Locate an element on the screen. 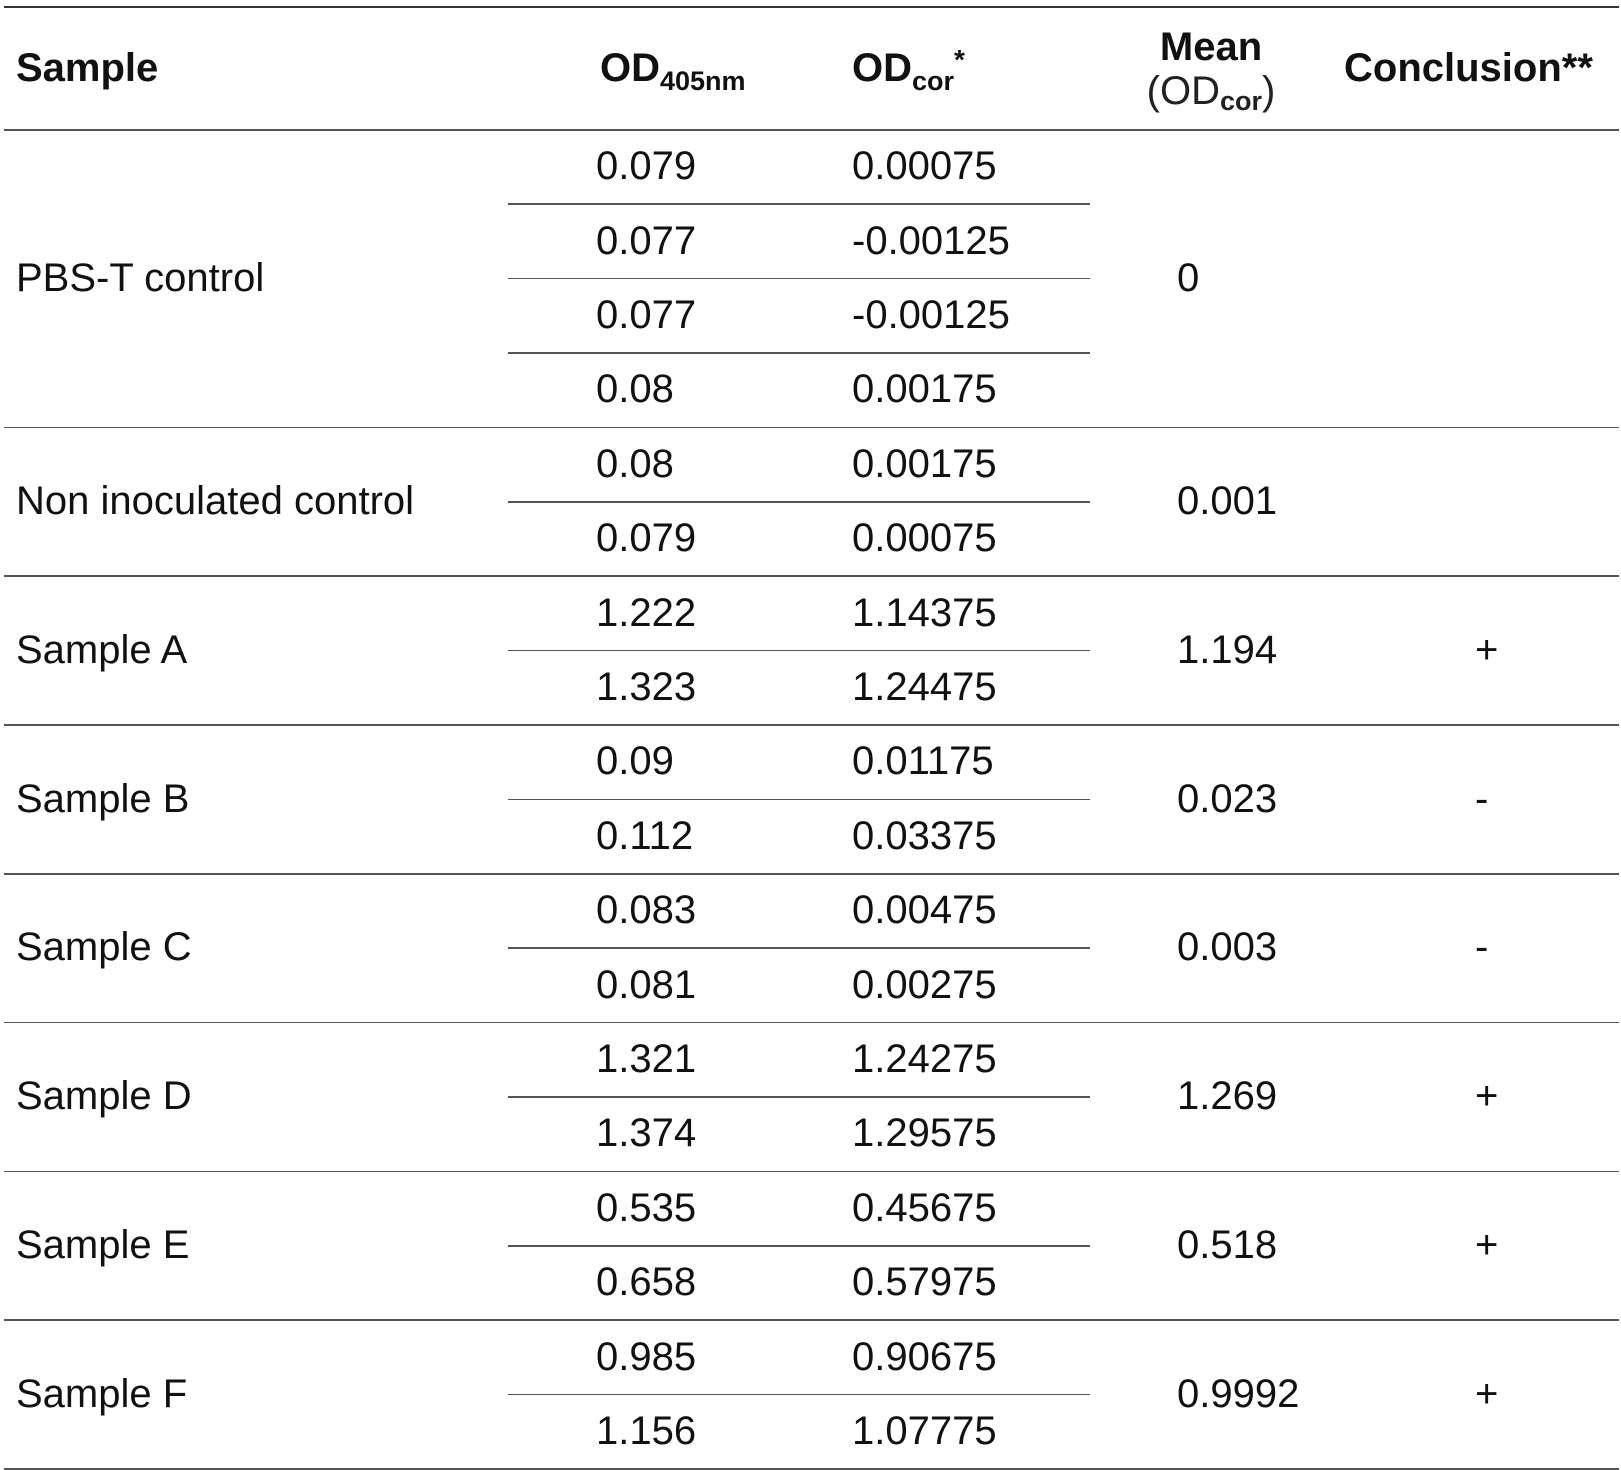 The image size is (1621, 1470). header-conclusion: Conclusion** is located at coordinates (1468, 68).